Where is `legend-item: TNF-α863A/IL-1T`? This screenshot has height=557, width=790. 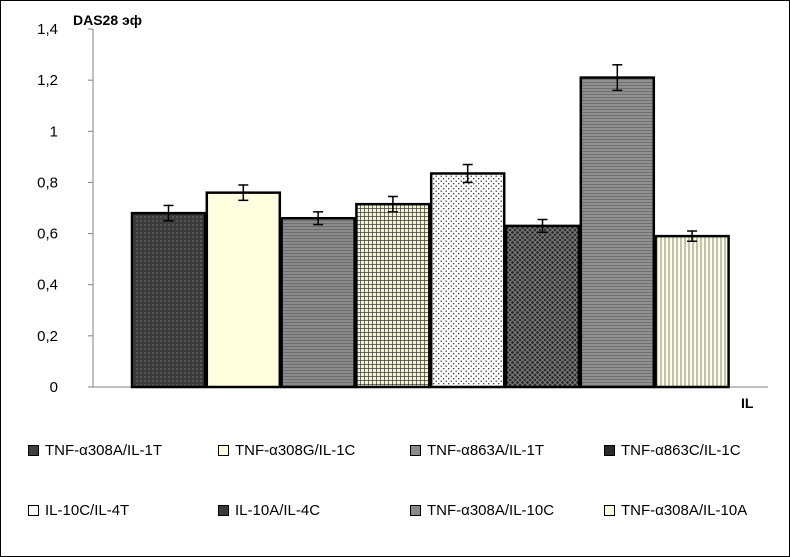
legend-item: TNF-α863A/IL-1T is located at coordinates (477, 450).